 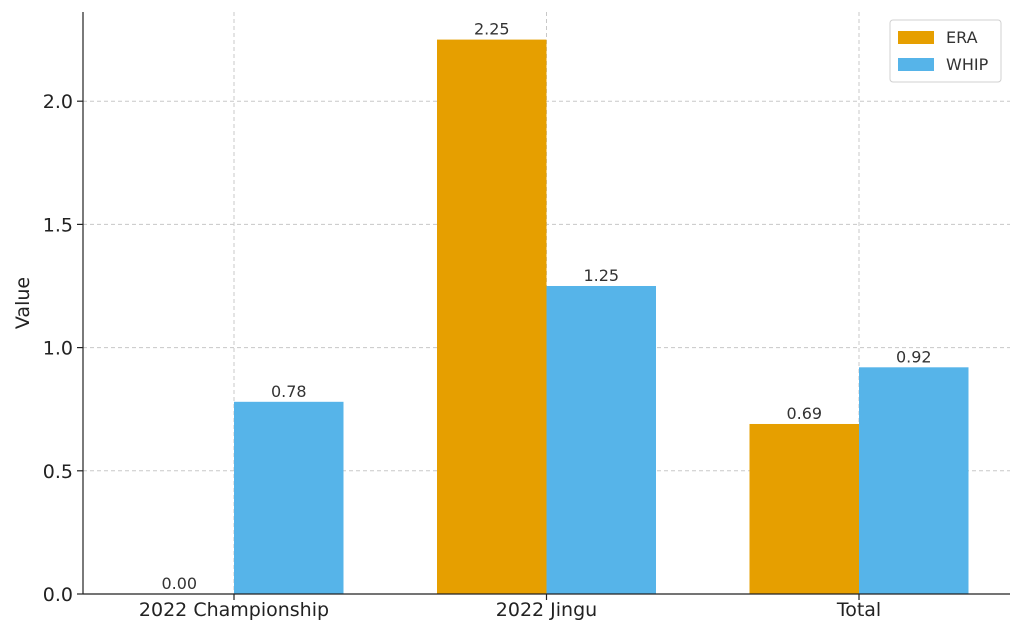 What do you see at coordinates (962, 37) in the screenshot?
I see `legend-label-era: ERA` at bounding box center [962, 37].